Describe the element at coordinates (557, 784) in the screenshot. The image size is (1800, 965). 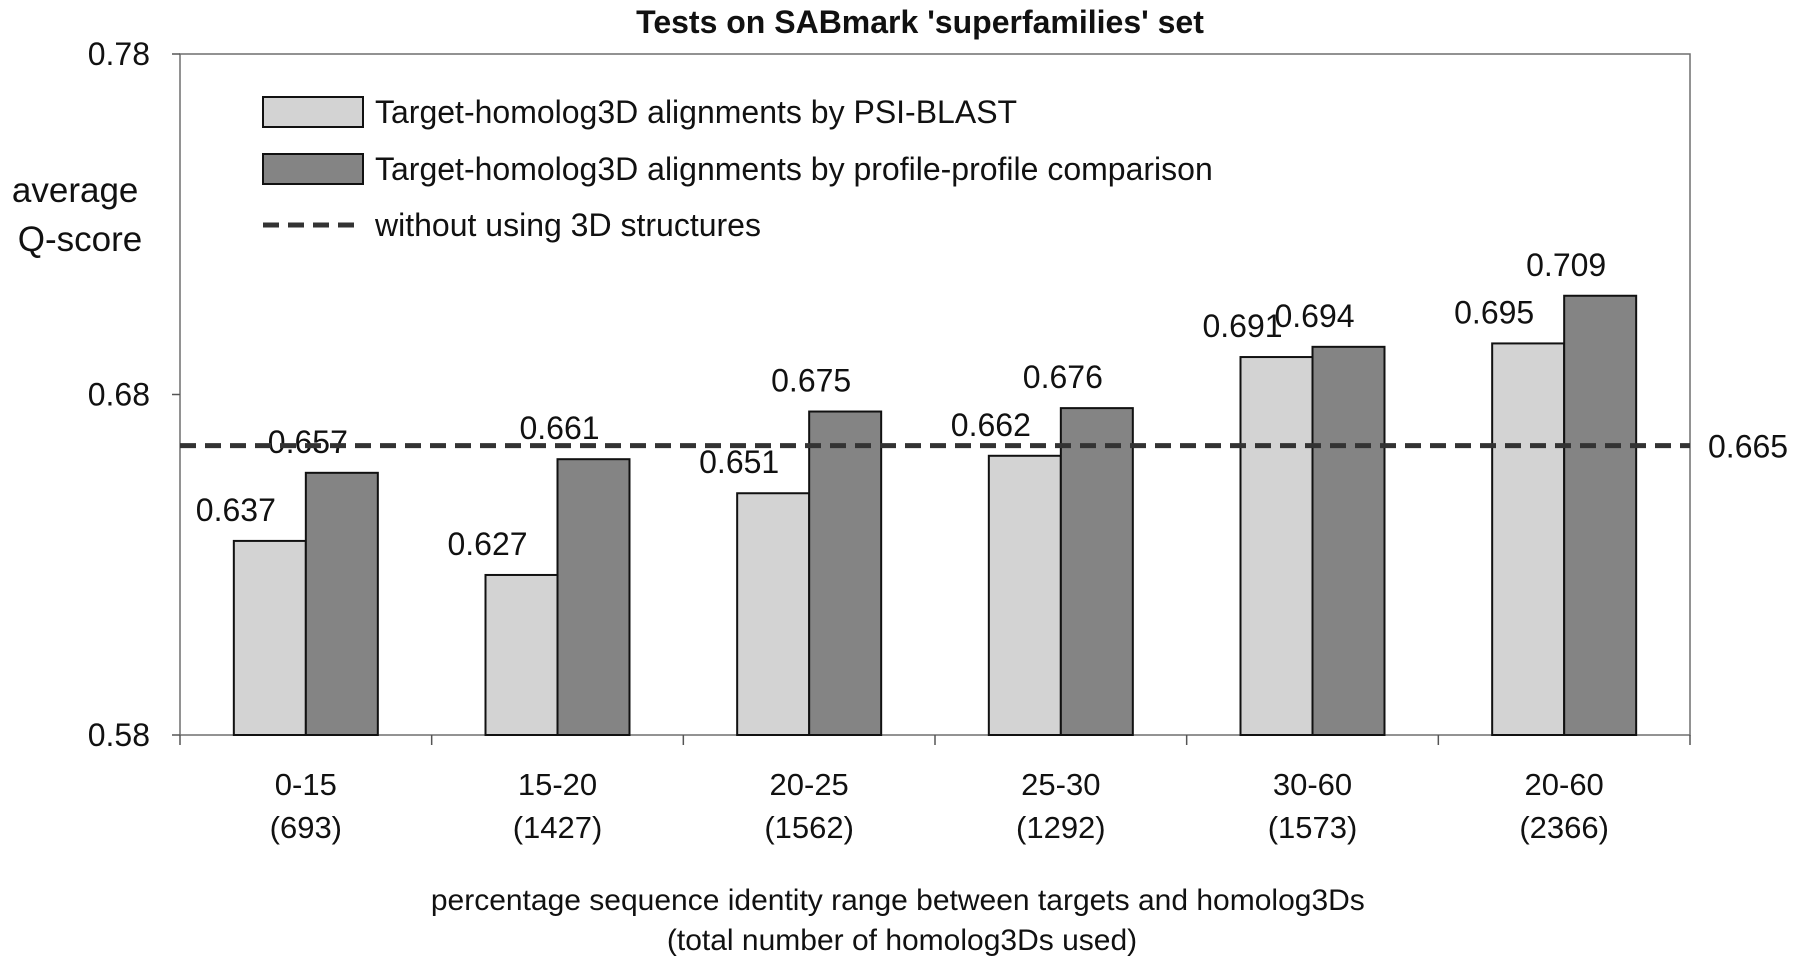
I see `x-tick-label: 15-20` at that location.